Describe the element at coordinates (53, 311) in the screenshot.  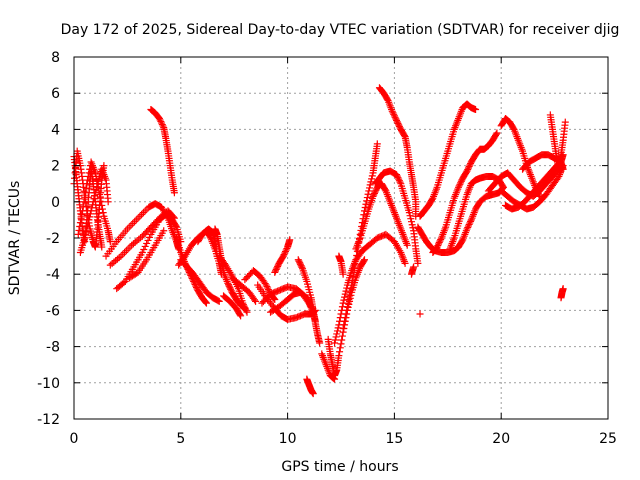
I see `y-tick-label: -6` at that location.